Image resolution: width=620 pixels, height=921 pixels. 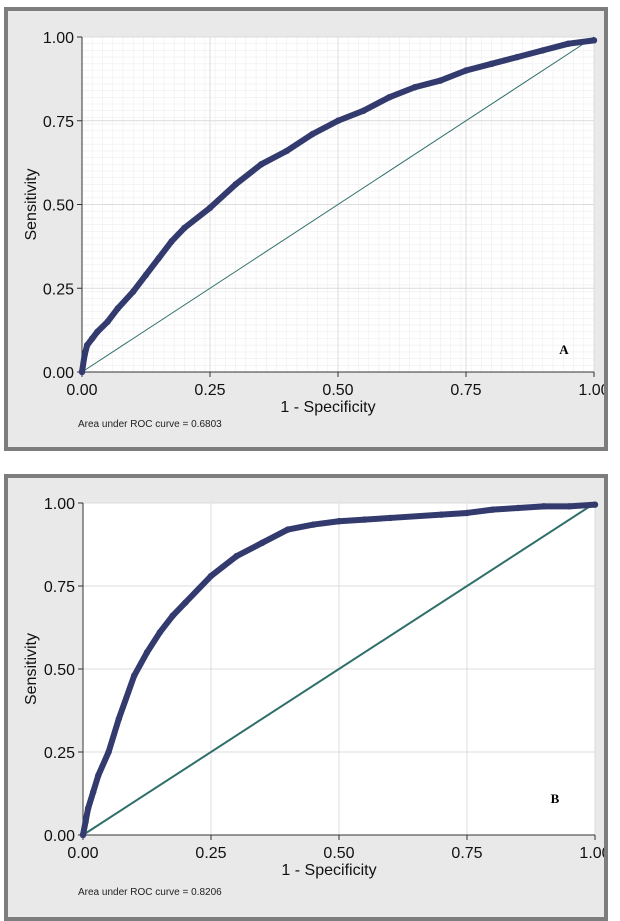 I want to click on panel-label: A, so click(x=564, y=349).